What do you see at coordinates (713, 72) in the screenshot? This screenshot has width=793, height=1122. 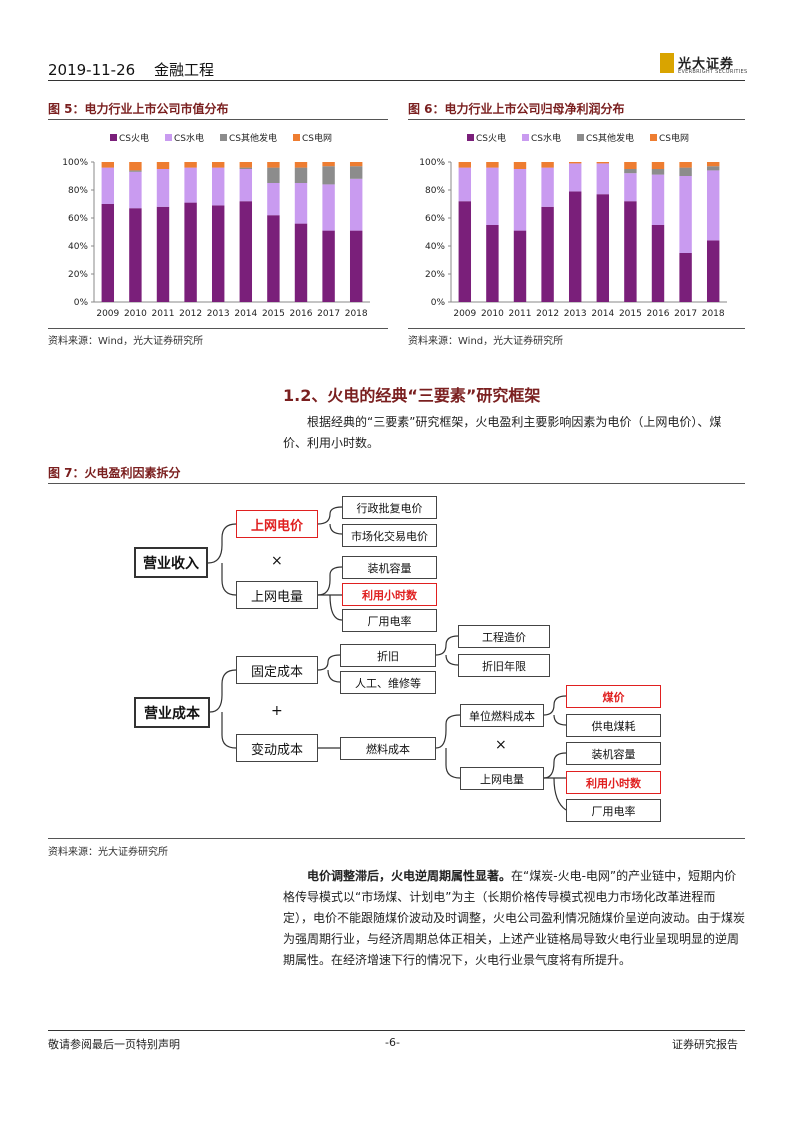 I see `logo-text-en: EVERBRIGHT SECURITIES` at bounding box center [713, 72].